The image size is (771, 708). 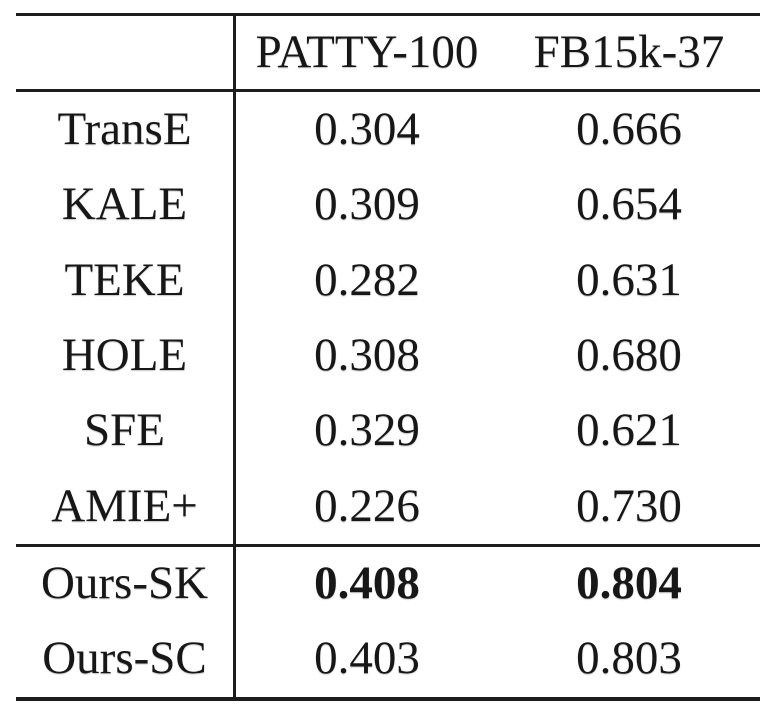 I want to click on row-label: SFE, so click(x=126, y=431).